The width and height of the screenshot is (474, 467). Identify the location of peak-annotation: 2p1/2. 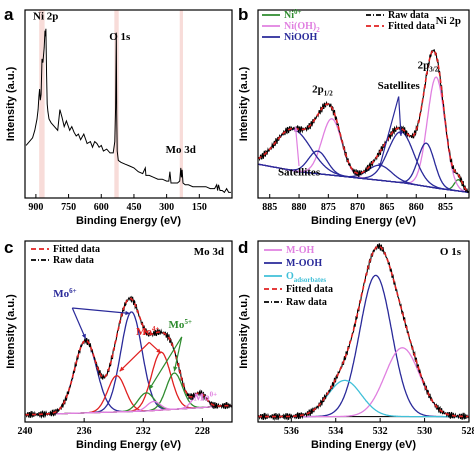
(322, 91).